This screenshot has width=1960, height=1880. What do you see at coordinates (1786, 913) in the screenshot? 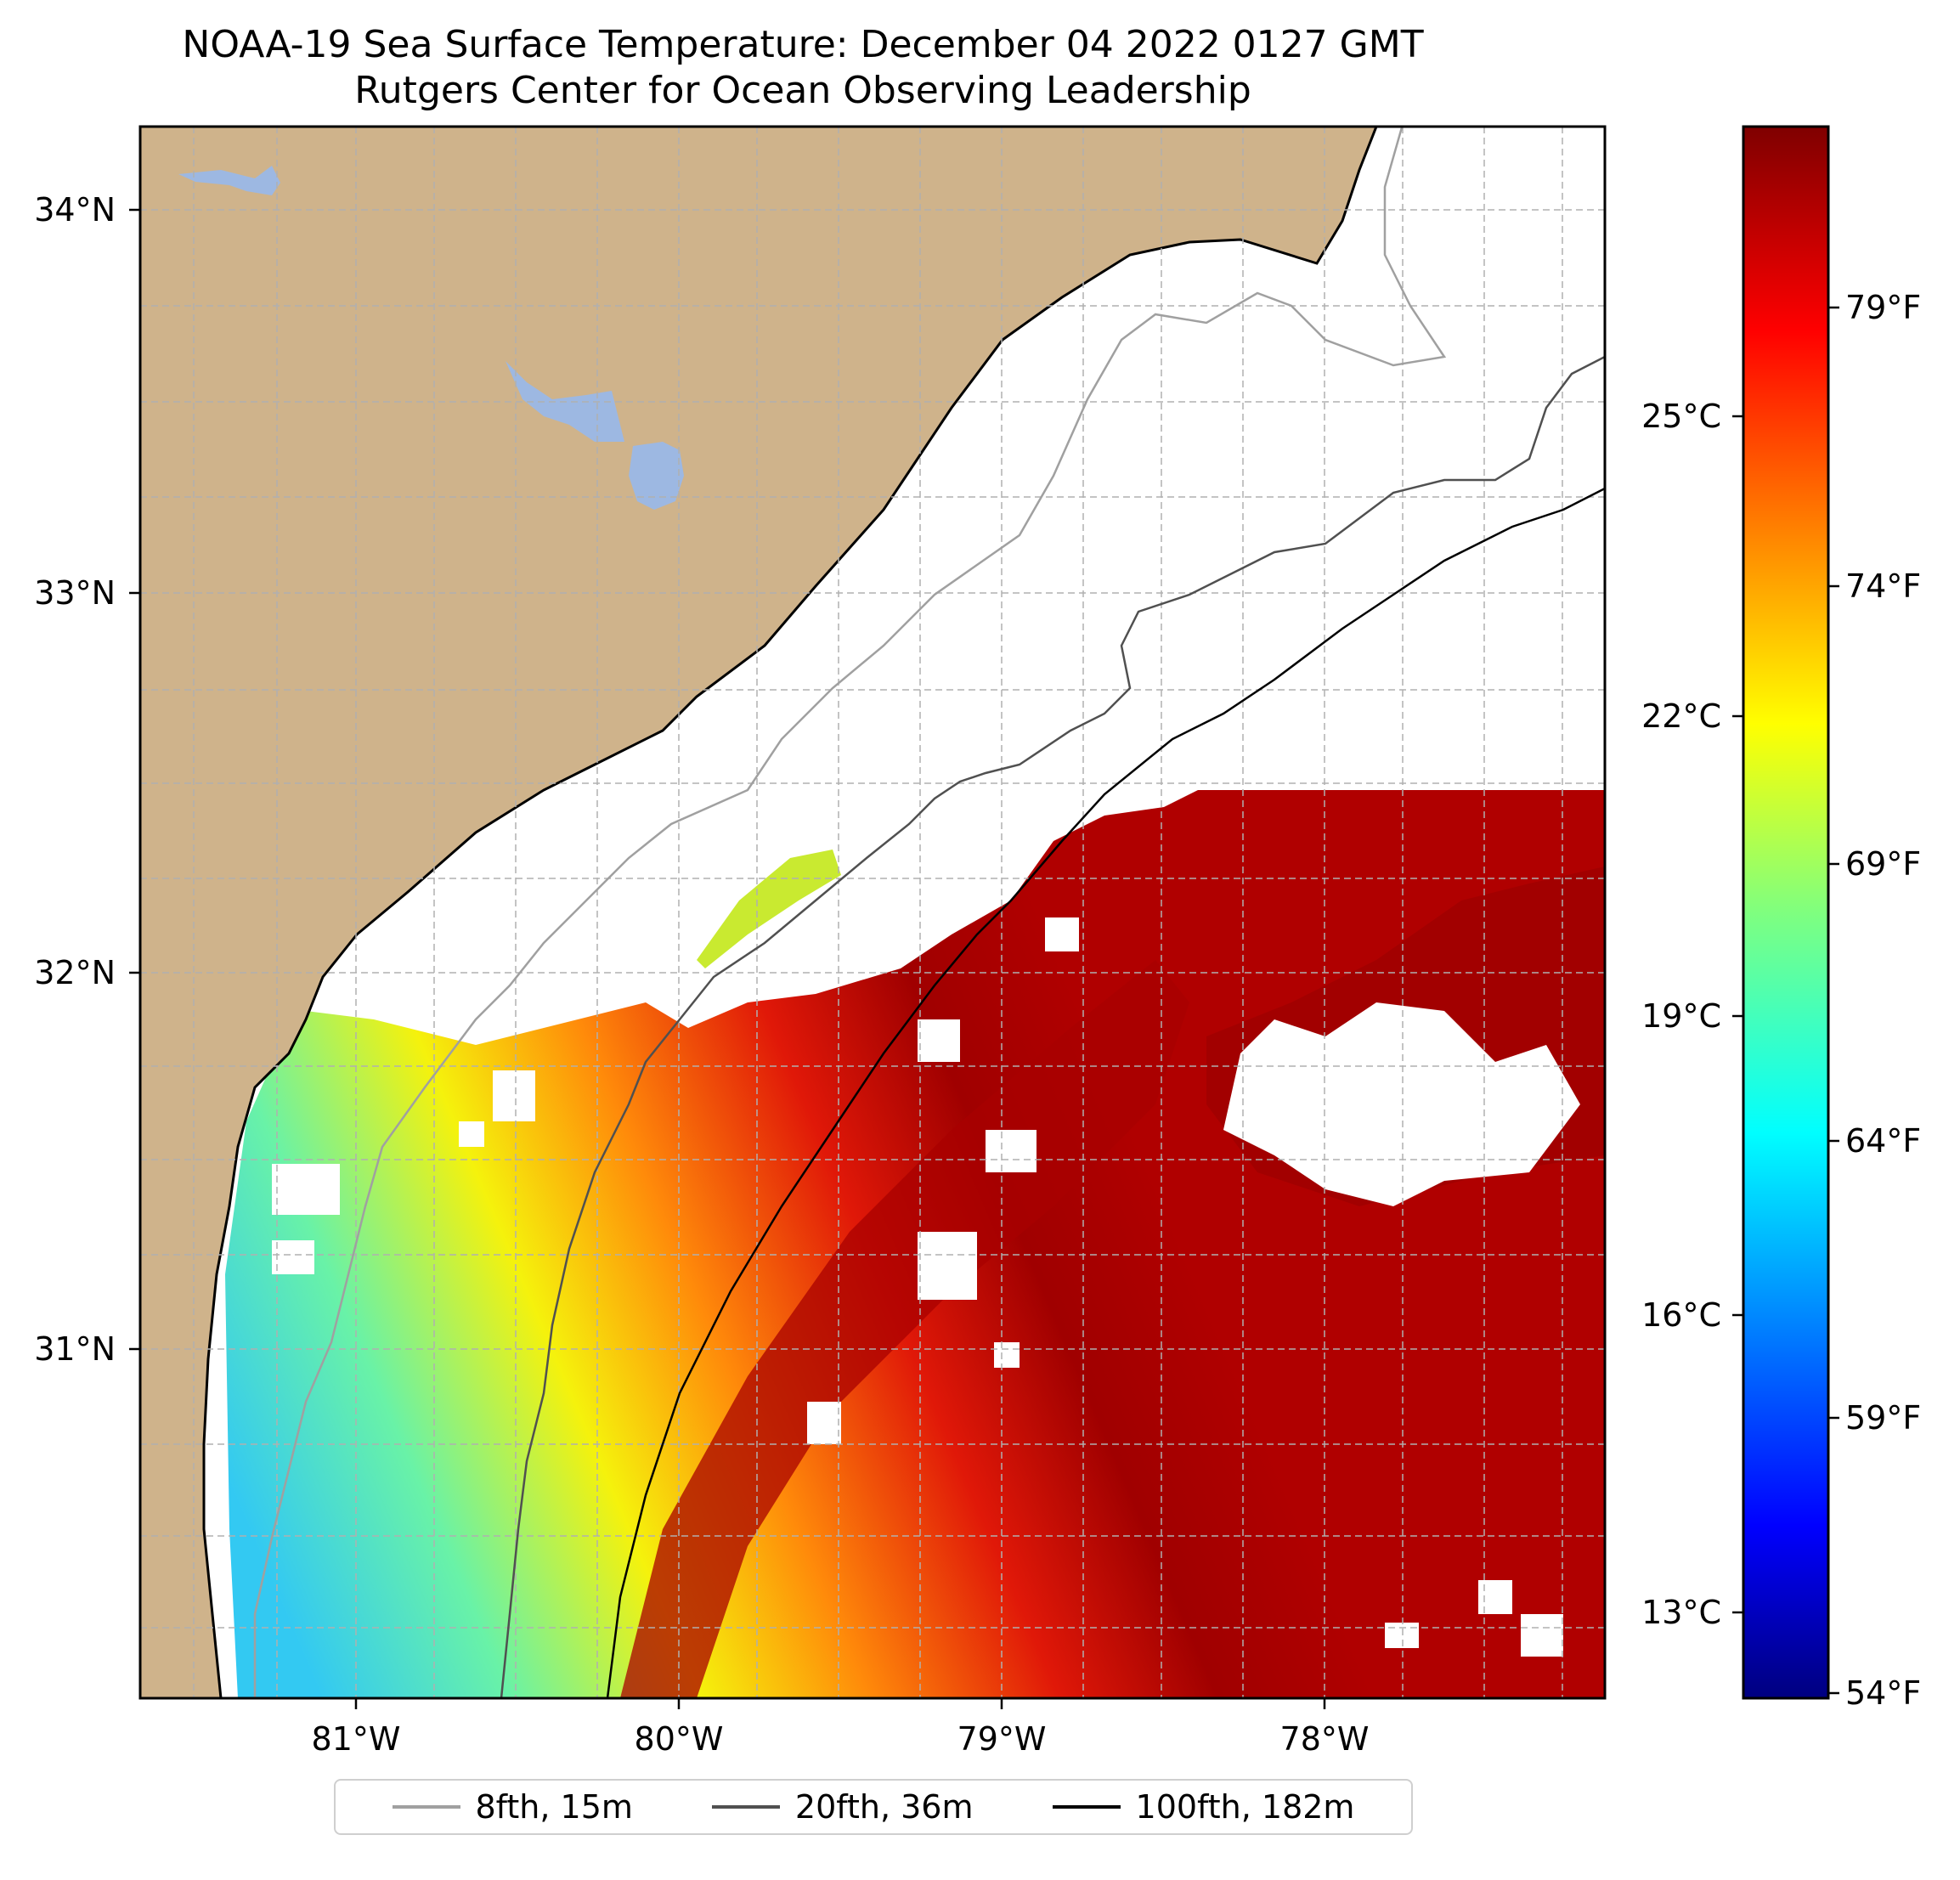
I see `colorbar` at bounding box center [1786, 913].